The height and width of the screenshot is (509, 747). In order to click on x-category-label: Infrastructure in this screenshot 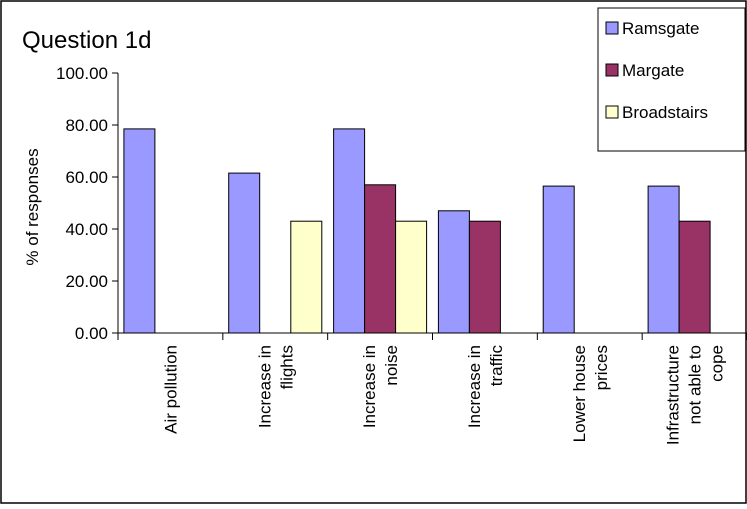, I will do `click(673, 395)`.